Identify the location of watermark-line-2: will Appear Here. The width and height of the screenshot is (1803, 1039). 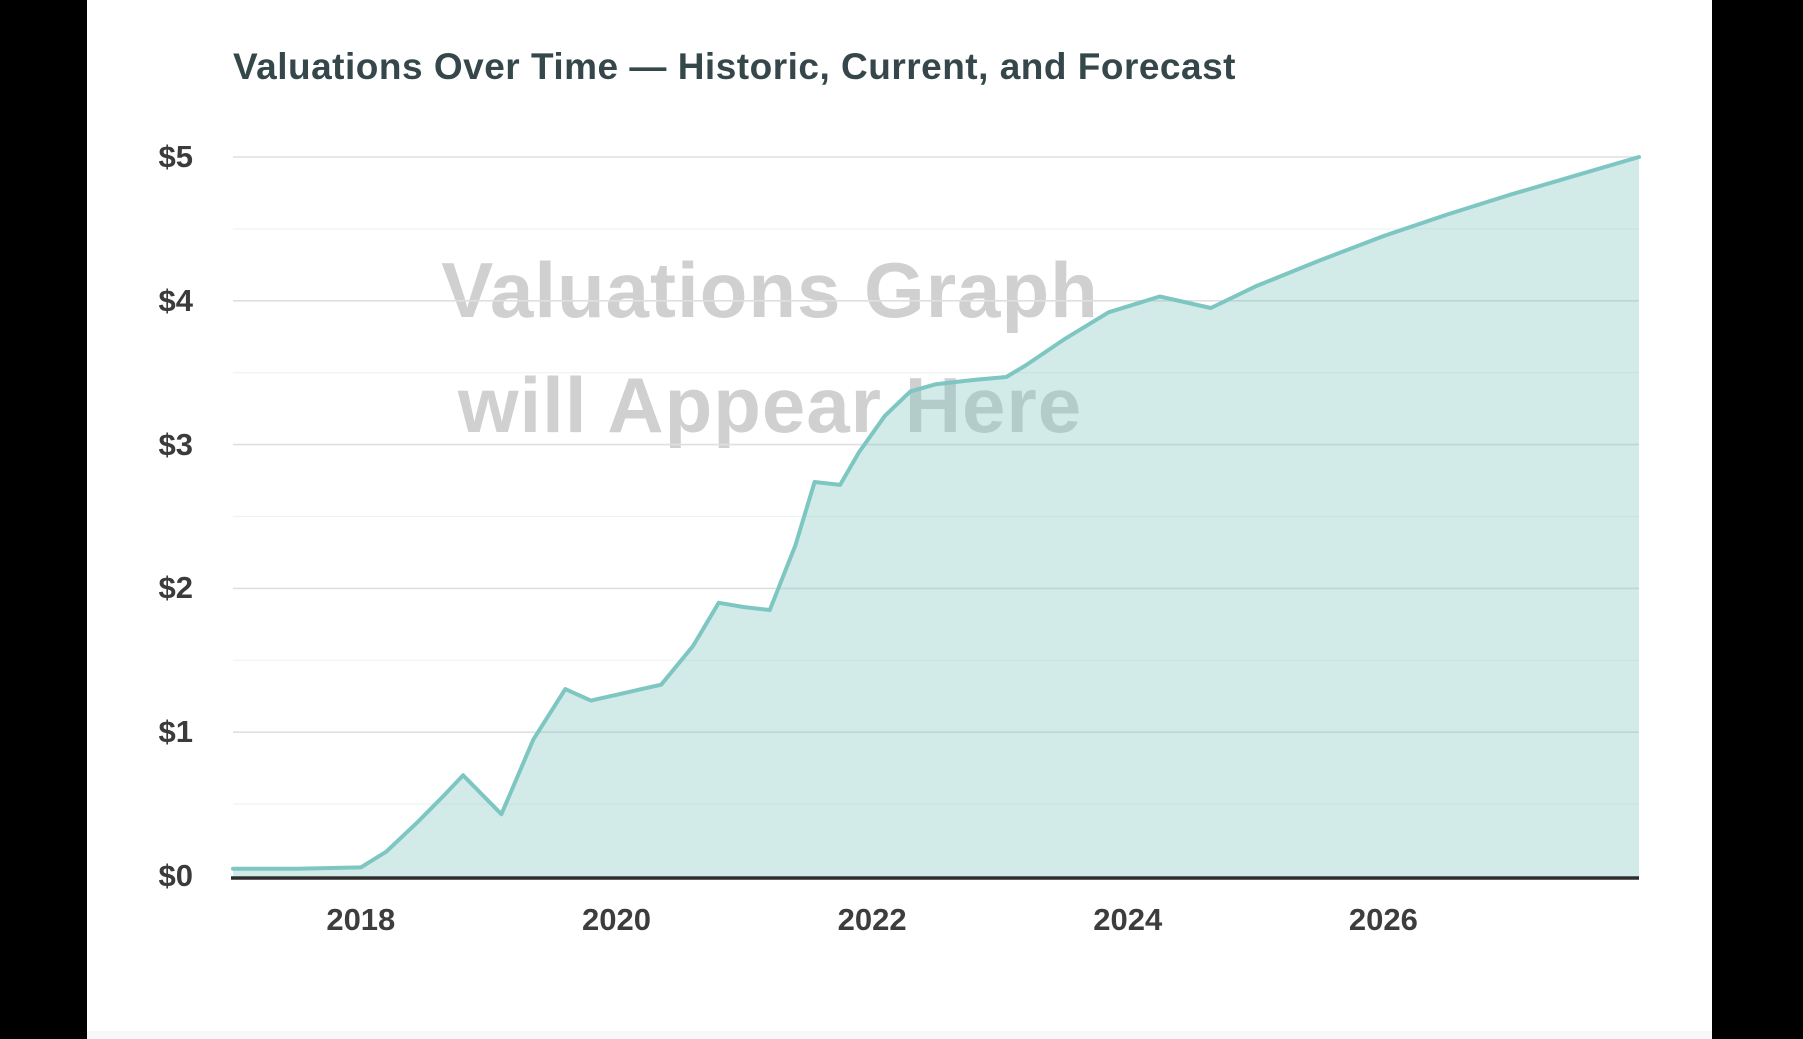
(770, 405).